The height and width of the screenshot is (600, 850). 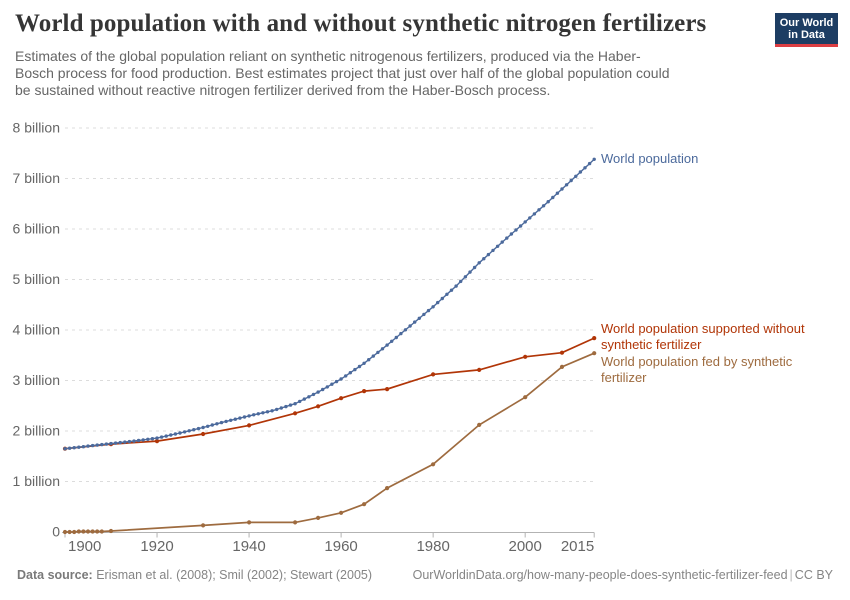 What do you see at coordinates (36, 229) in the screenshot?
I see `y-tick-label: 6 billion` at bounding box center [36, 229].